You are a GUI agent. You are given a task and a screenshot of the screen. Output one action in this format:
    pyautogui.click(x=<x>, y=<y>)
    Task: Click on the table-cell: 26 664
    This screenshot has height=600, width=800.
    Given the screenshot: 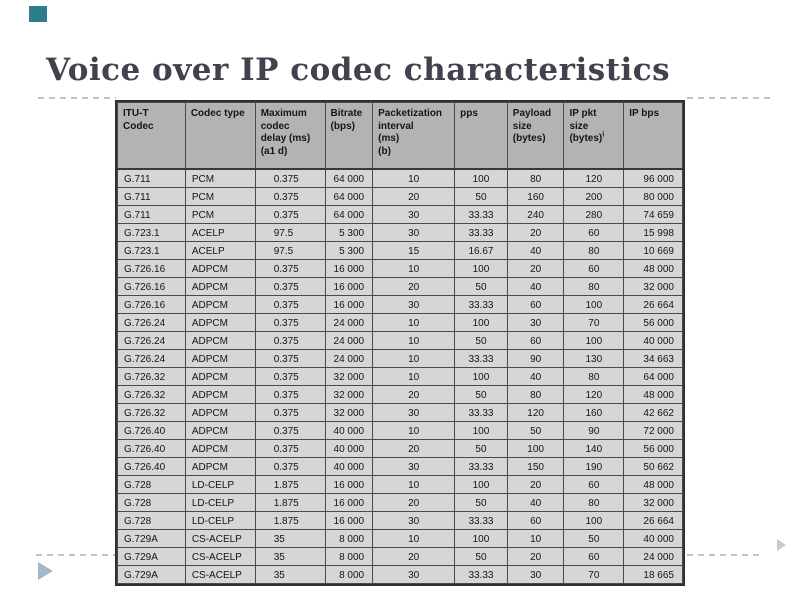 What is the action you would take?
    pyautogui.click(x=653, y=304)
    